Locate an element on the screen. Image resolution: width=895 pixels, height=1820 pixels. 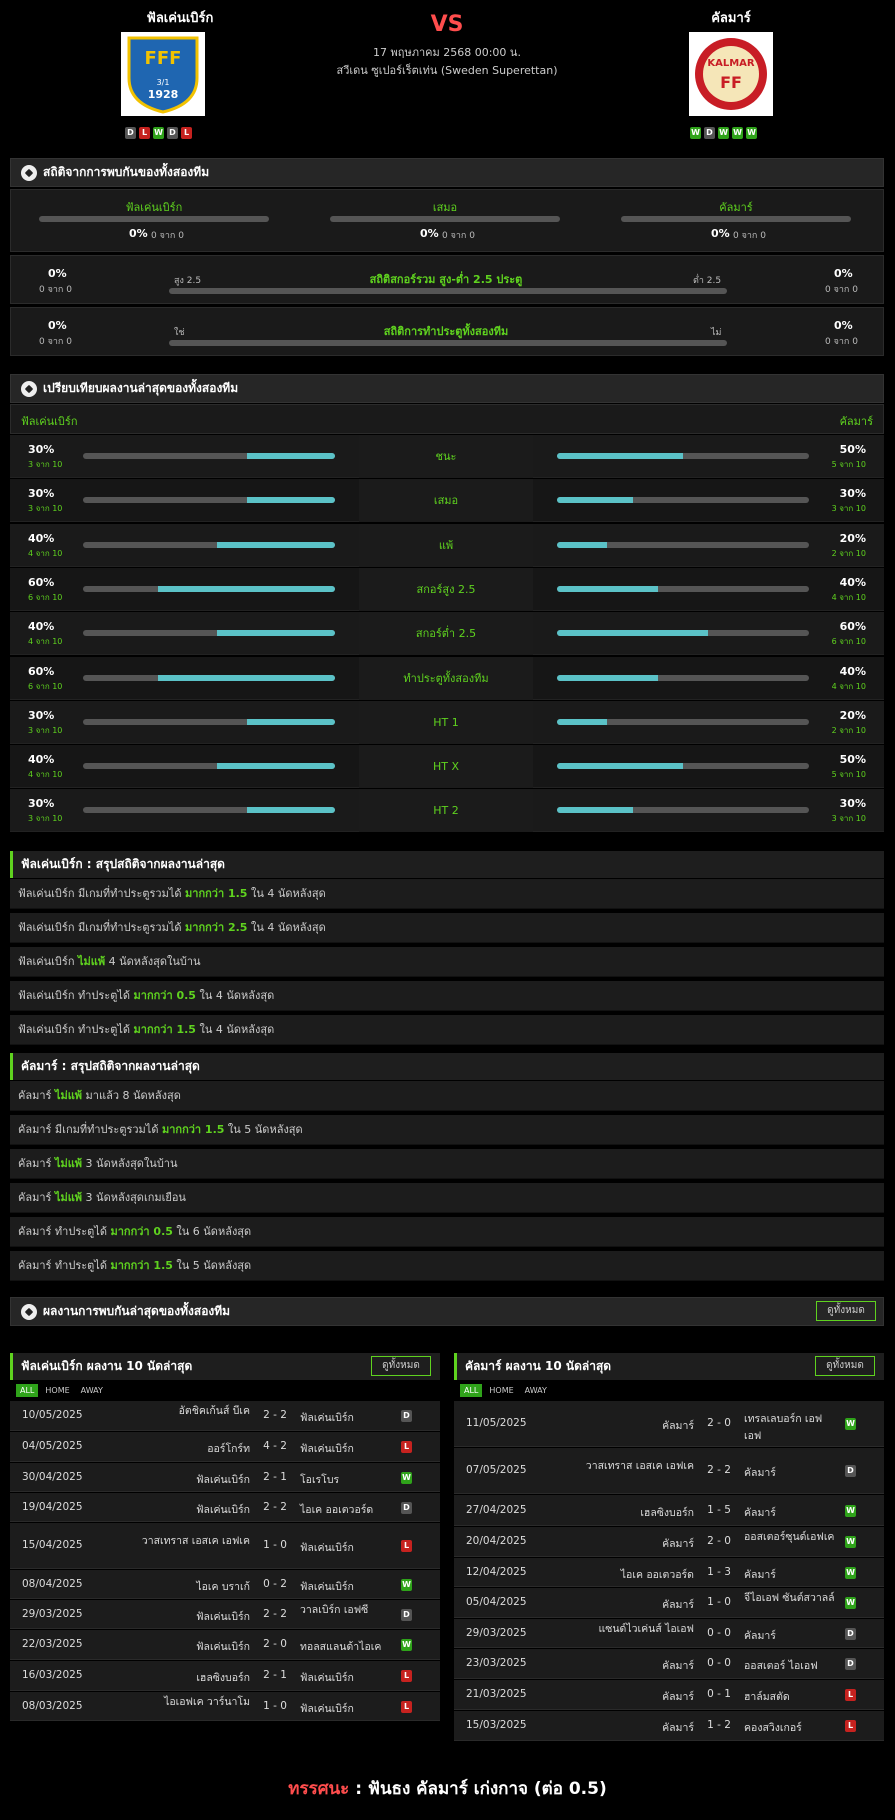
away-pct: 30% is located at coordinates (852, 804).